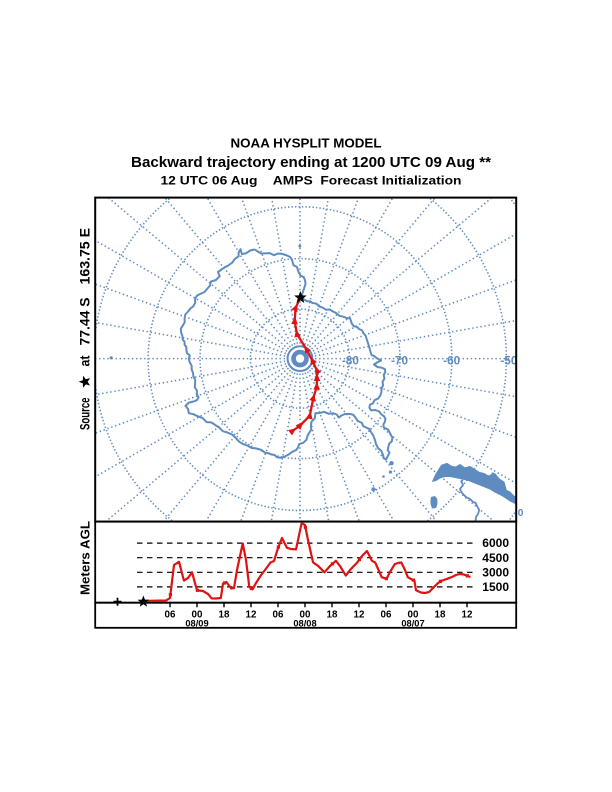 The height and width of the screenshot is (792, 612). What do you see at coordinates (495, 572) in the screenshot?
I see `svg-text: 3000` at bounding box center [495, 572].